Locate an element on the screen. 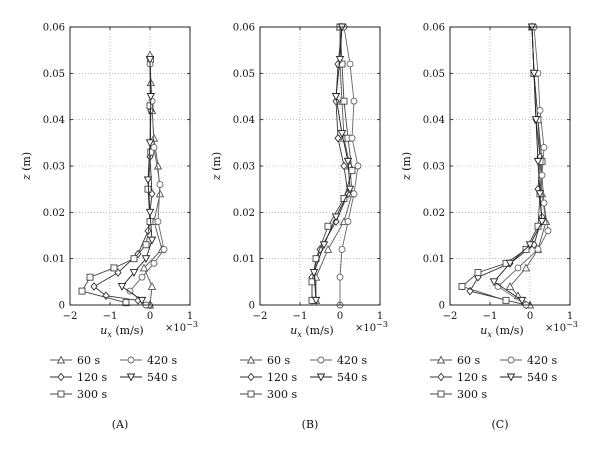 This screenshot has height=453, width=600. series-540s is located at coordinates (137, 180).